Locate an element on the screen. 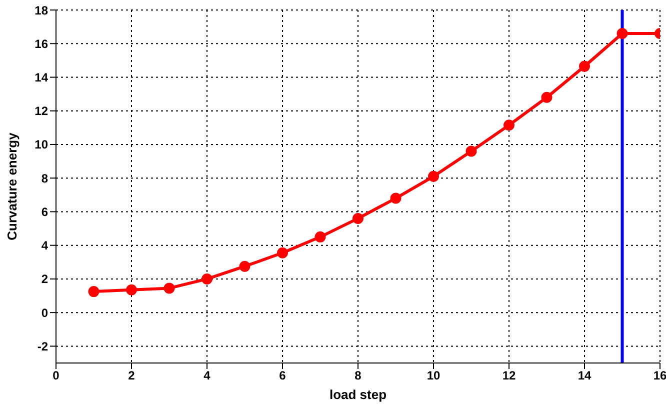  y-tick-label: 10 is located at coordinates (41, 145).